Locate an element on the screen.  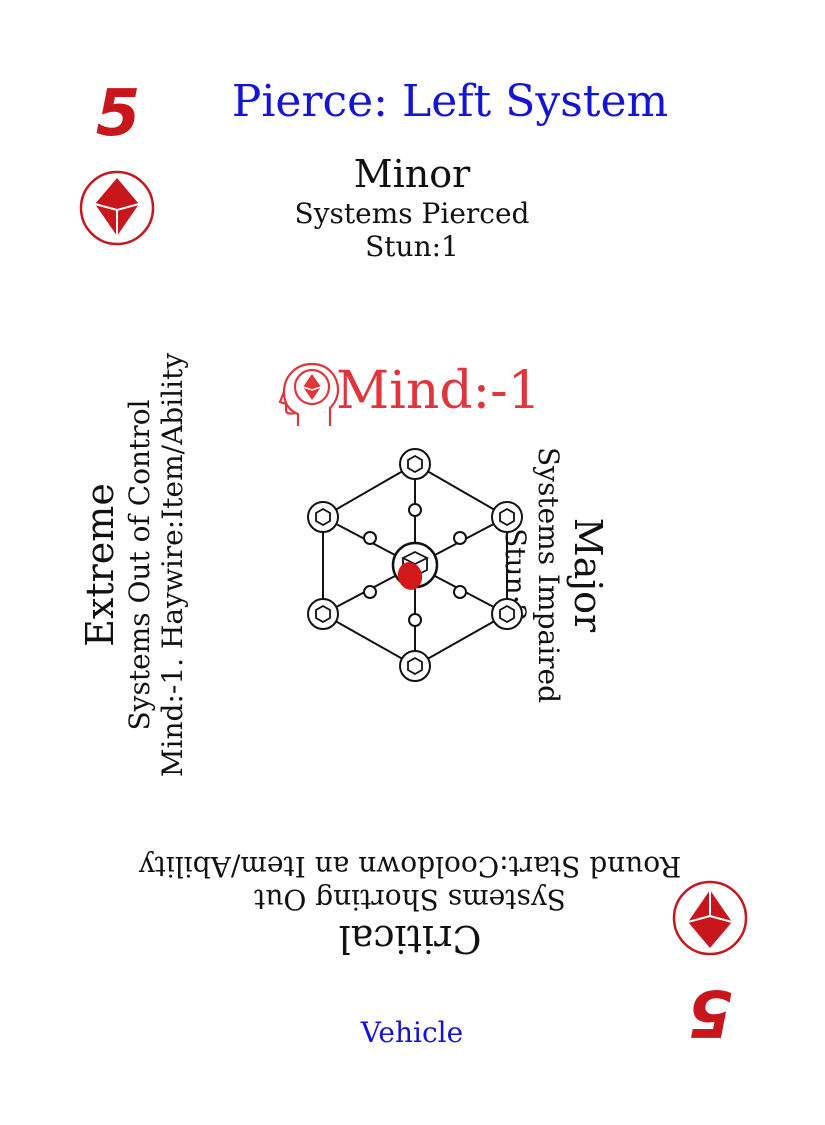
card-value-bottom-right: 5 is located at coordinates (710, 1012).